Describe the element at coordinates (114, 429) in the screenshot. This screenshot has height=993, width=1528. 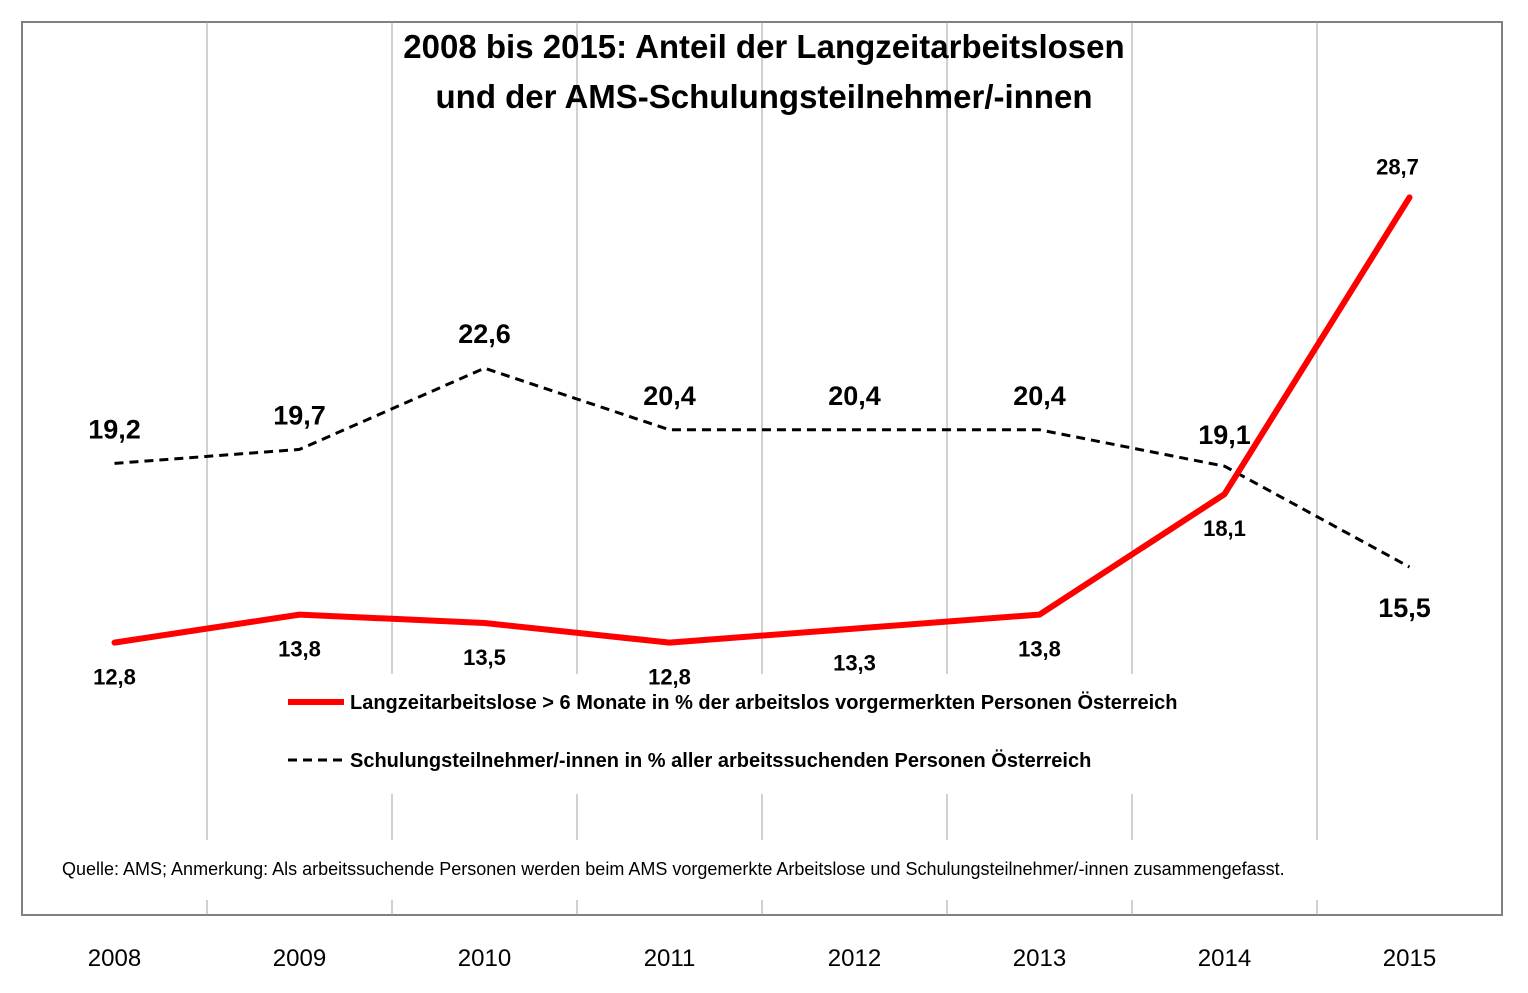
I see `data-label-schulung-2008: 19,2` at that location.